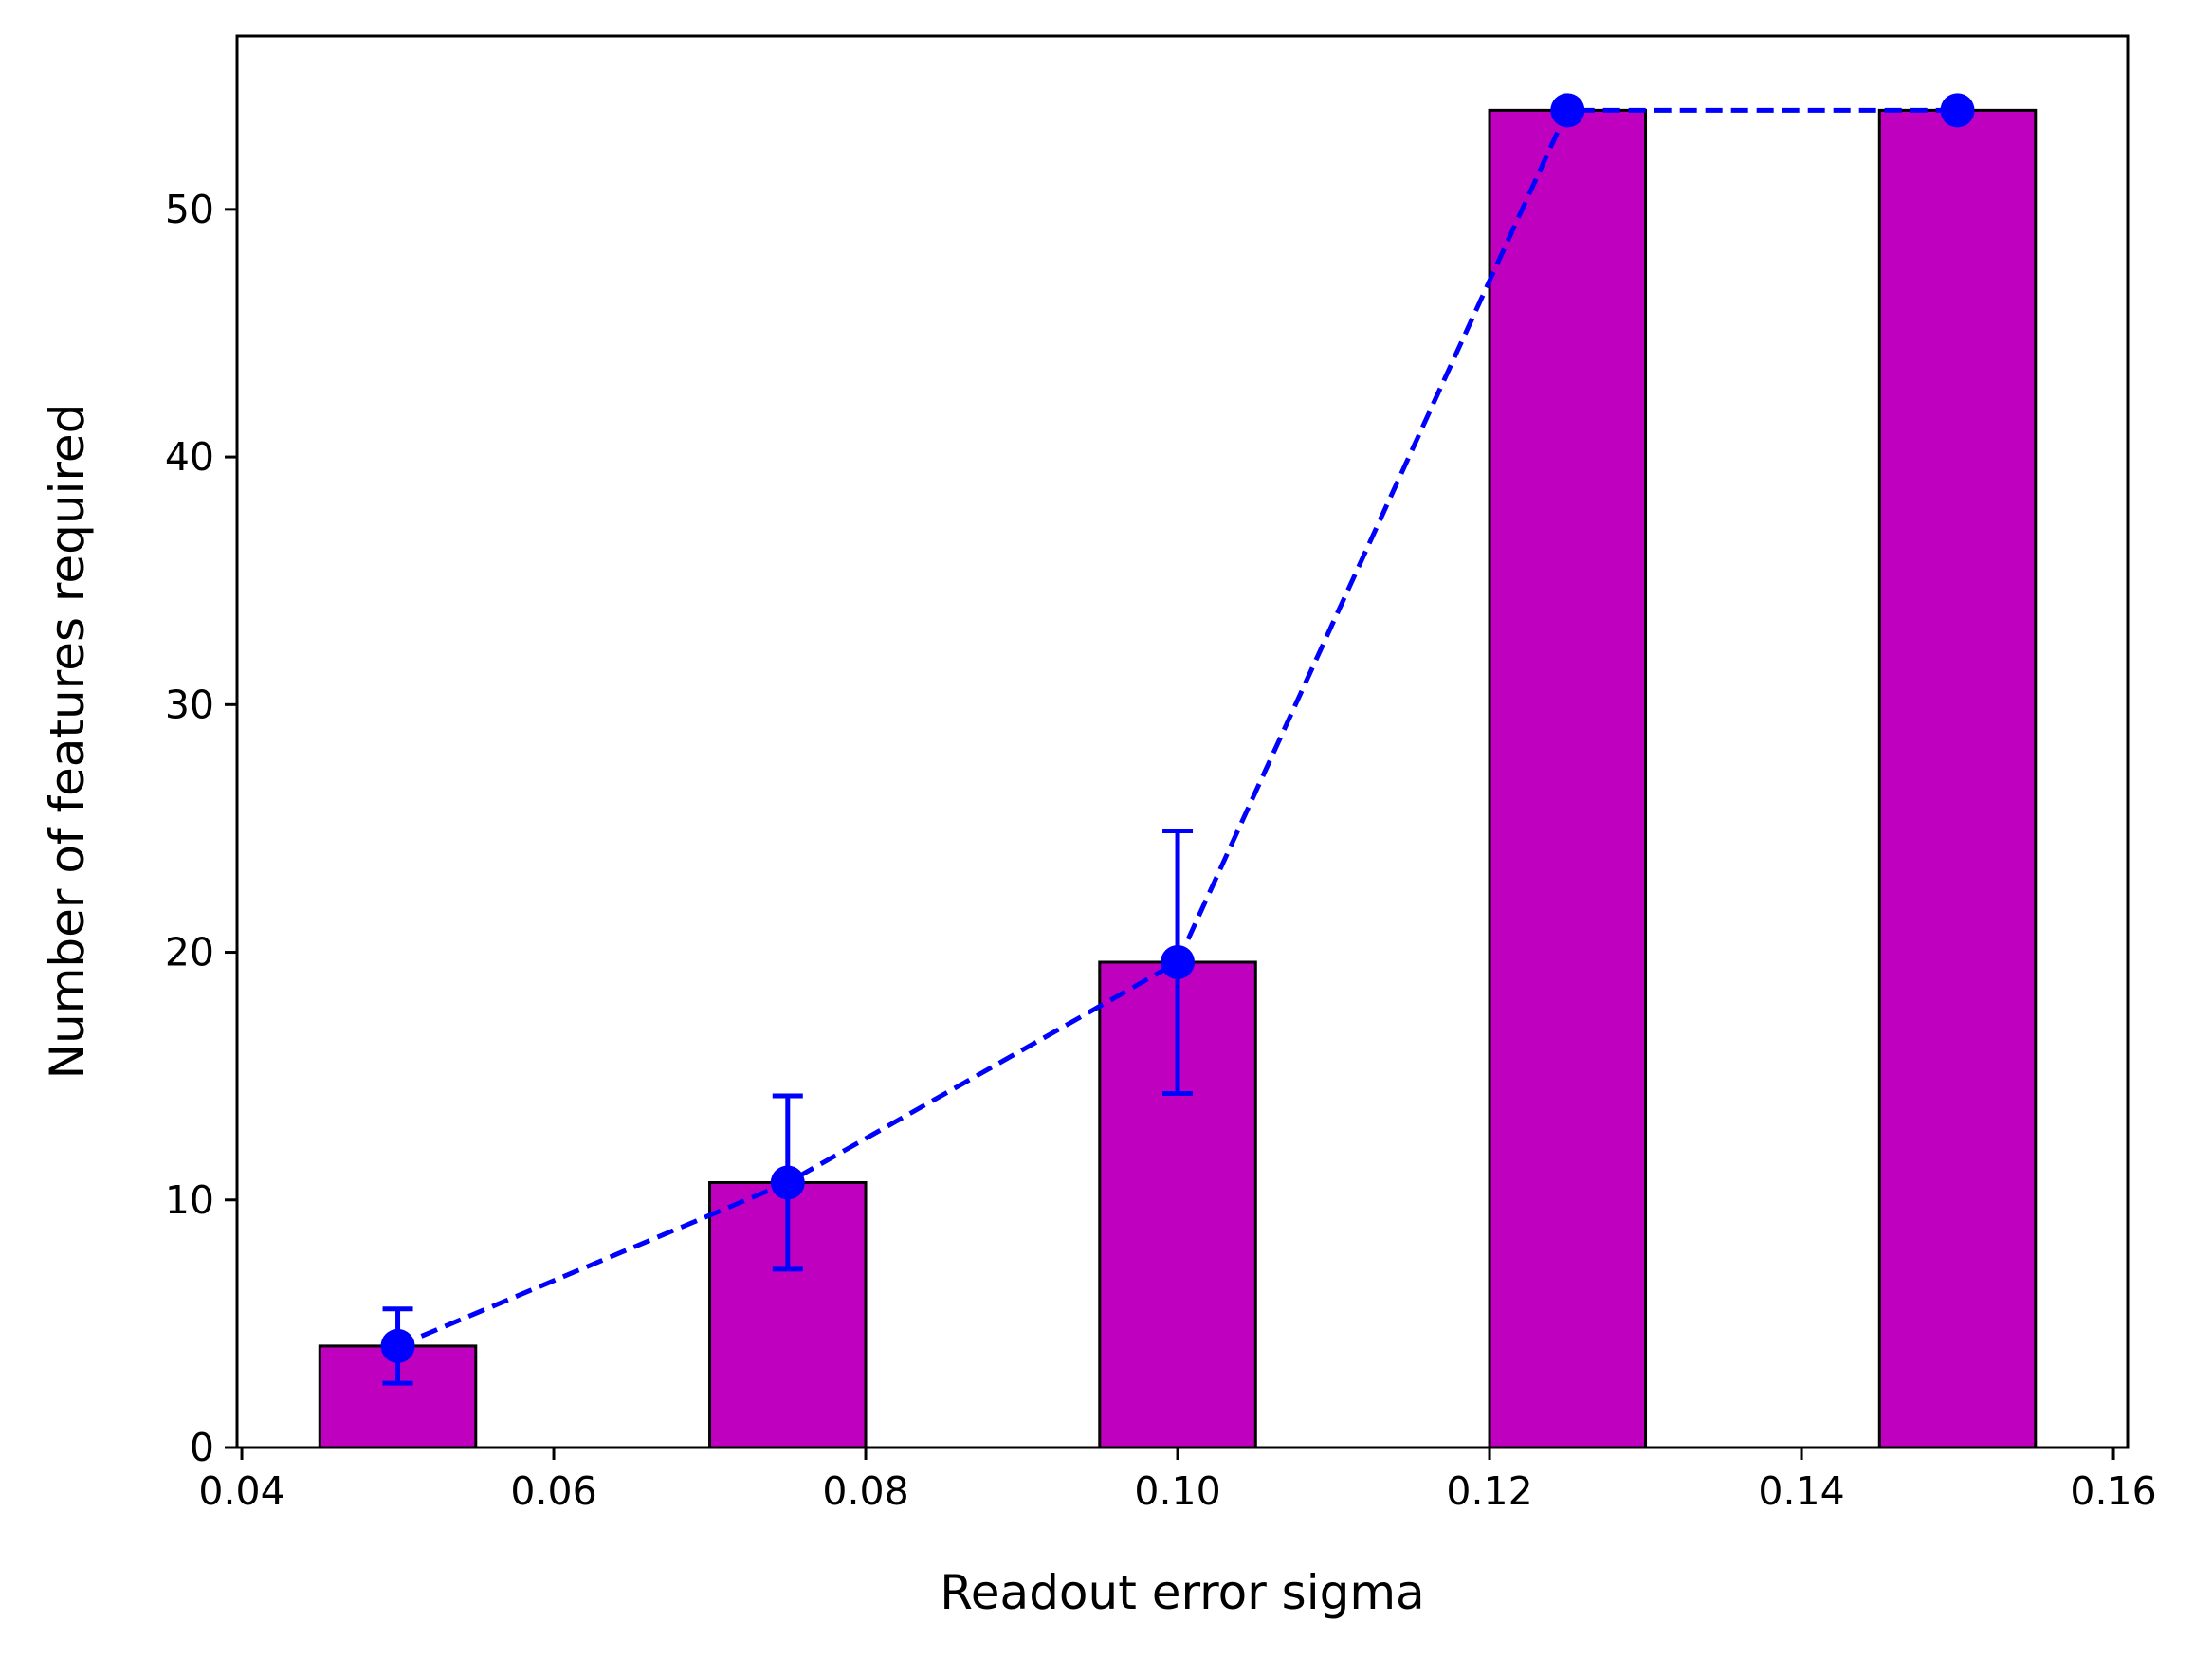 This screenshot has width=2212, height=1658. I want to click on y-tick-label-5: 50, so click(189, 209).